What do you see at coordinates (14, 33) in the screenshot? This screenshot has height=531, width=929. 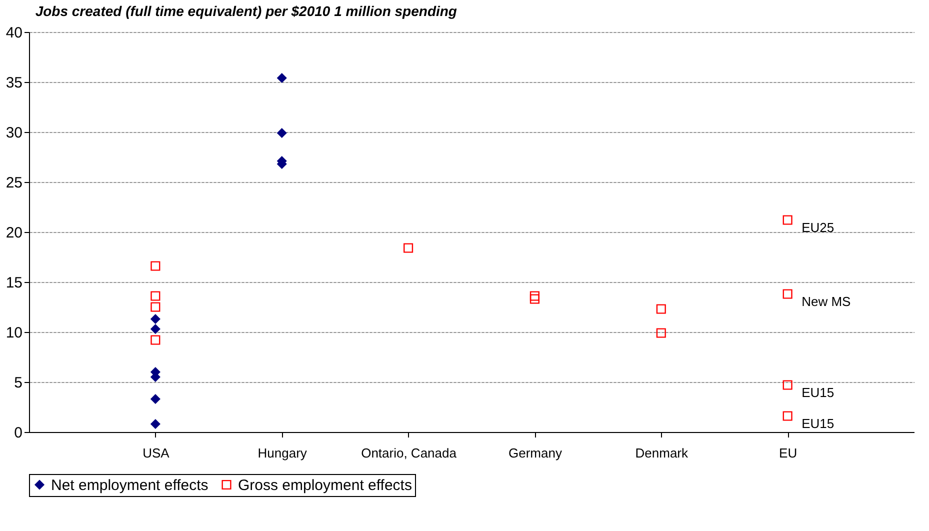 I see `y-tick-label: 40` at bounding box center [14, 33].